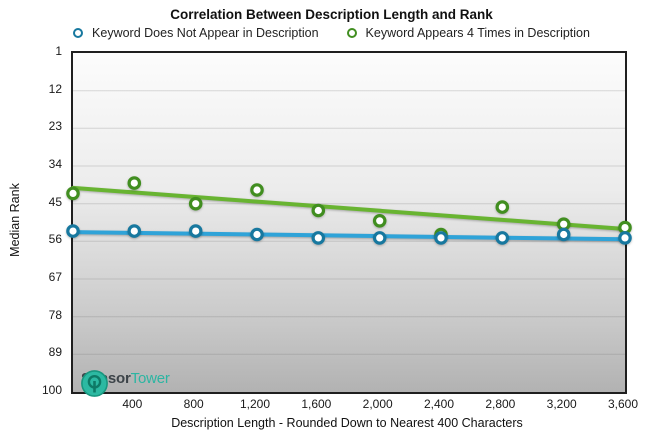 The height and width of the screenshot is (440, 663). I want to click on legend-marker-blue-icon, so click(78, 33).